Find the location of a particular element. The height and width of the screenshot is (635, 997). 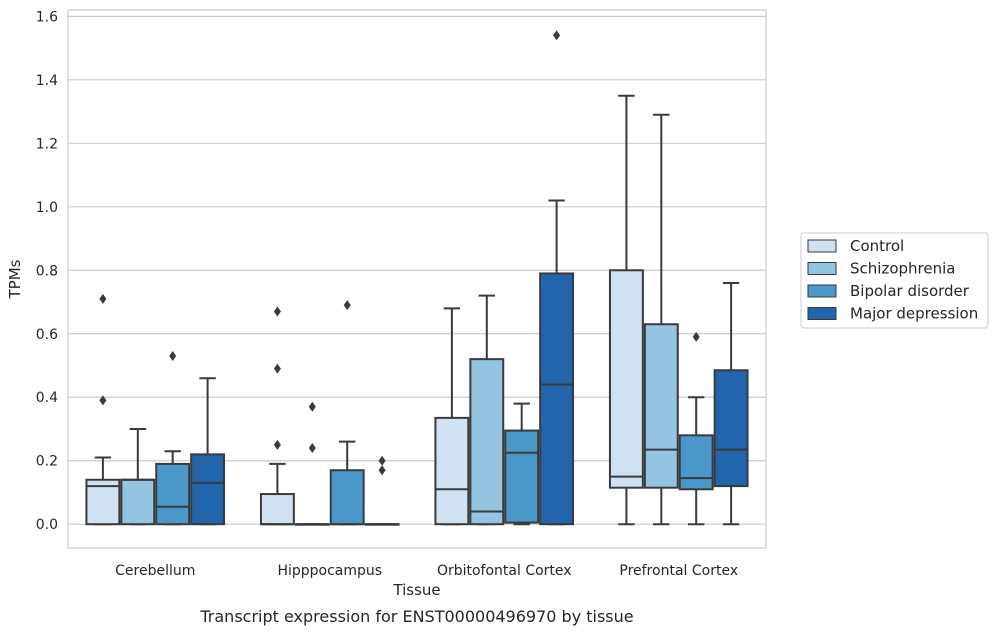

x-tick-label: Orbitofontal Cortex is located at coordinates (504, 571).